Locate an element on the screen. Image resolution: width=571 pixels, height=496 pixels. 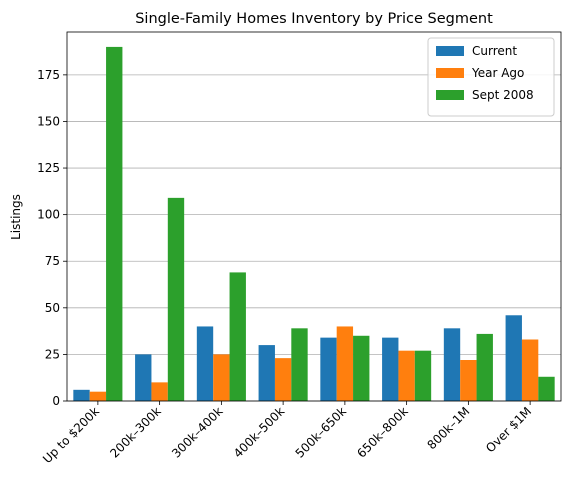
y-tick-label: 100 is located at coordinates (48, 215).